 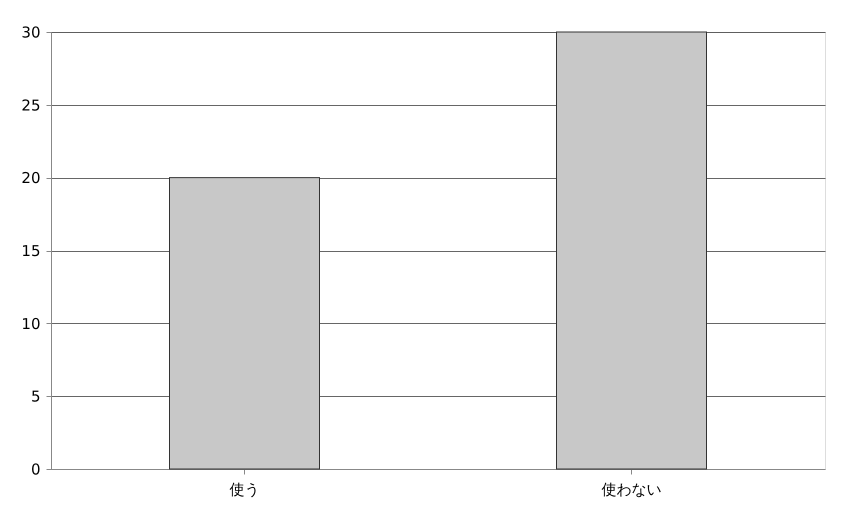 I want to click on y-tick-label: 5, so click(x=35, y=397).